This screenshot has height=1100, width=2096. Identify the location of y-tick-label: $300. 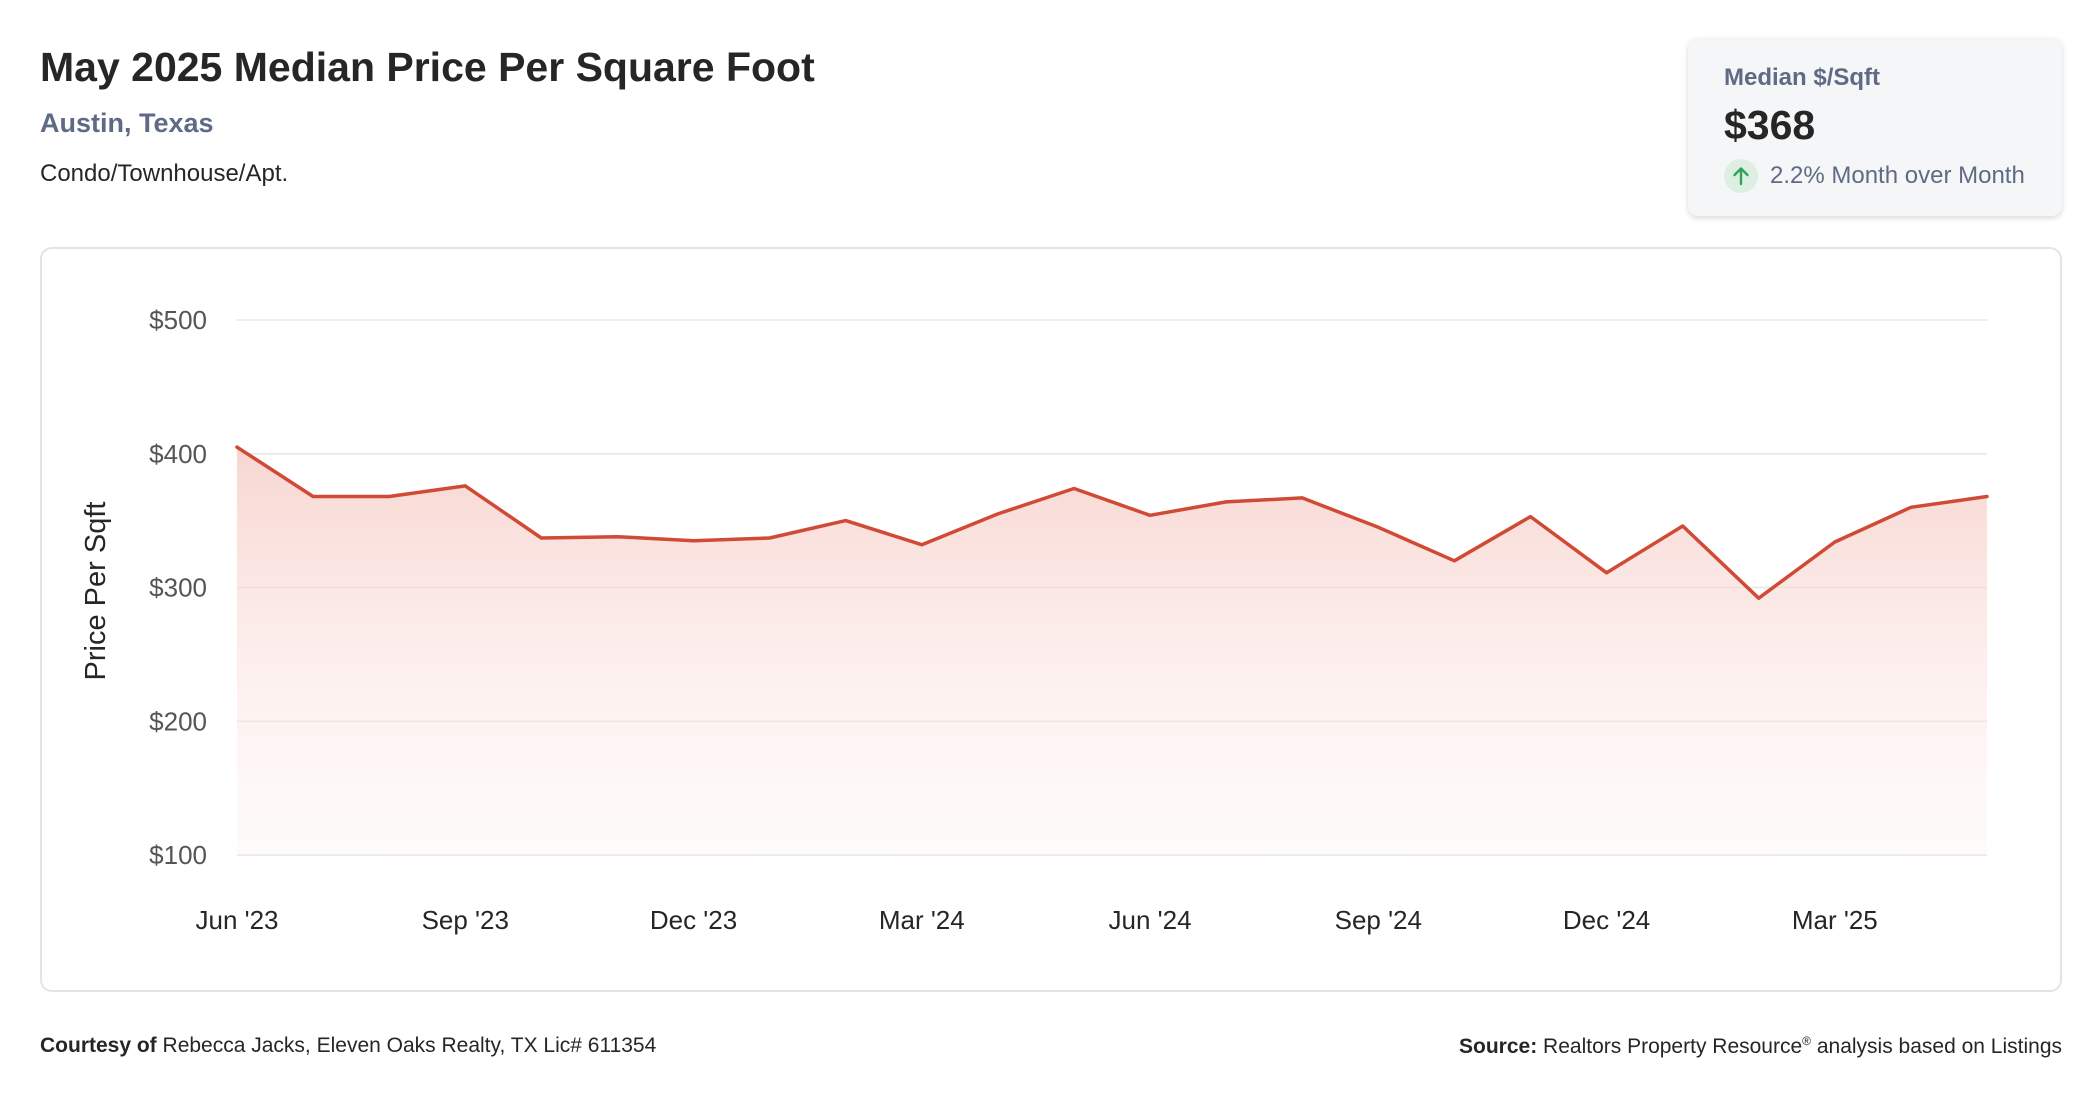
(178, 588).